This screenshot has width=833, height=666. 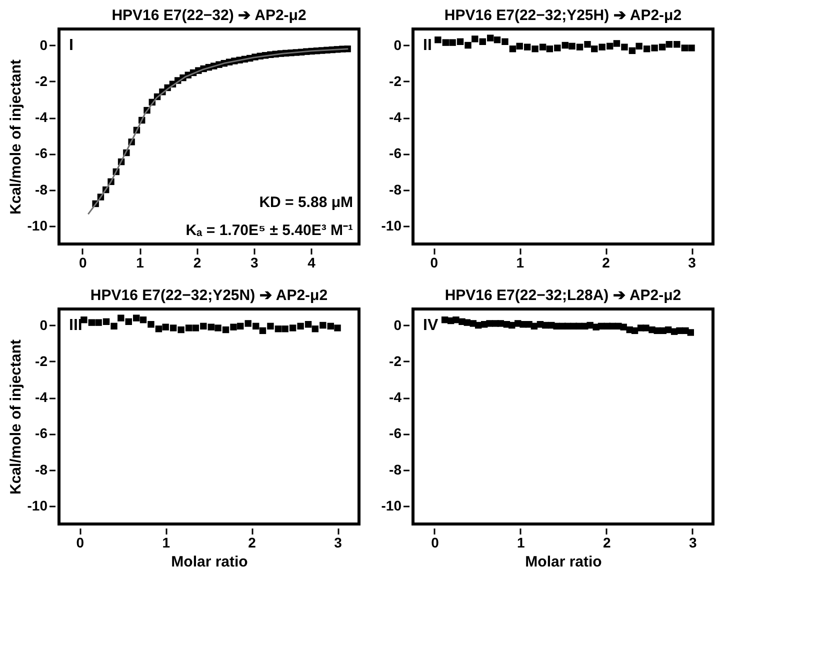 I want to click on x-tick-label: 4, so click(x=312, y=262).